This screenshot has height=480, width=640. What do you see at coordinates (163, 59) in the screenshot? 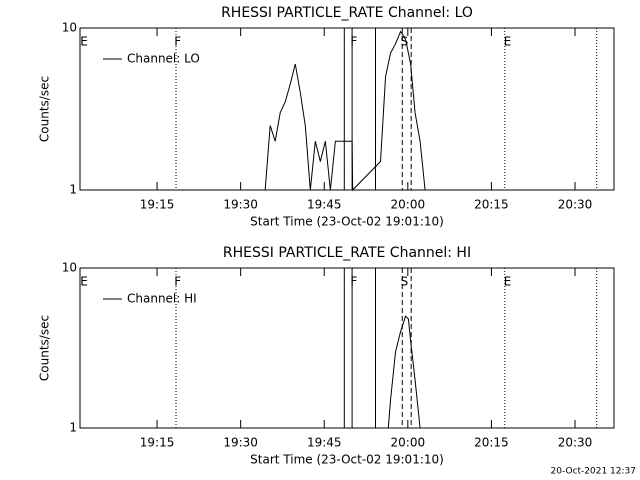
I see `legend-label: Channel: LO` at bounding box center [163, 59].